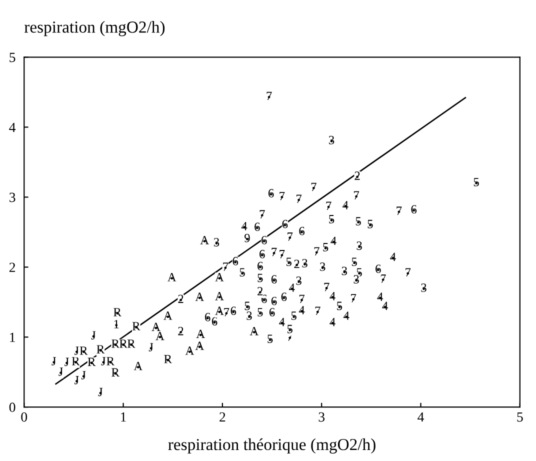 The height and width of the screenshot is (461, 536). What do you see at coordinates (520, 417) in the screenshot?
I see `x-tick-label: 5` at bounding box center [520, 417].